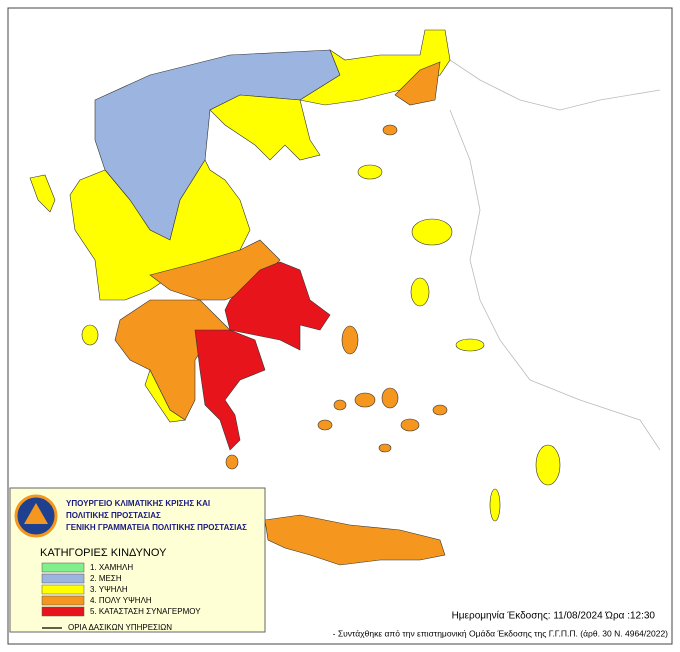  Describe the element at coordinates (120, 627) in the screenshot. I see `boundary-label: ΟΡΙΑ ΔΑΣΙΚΩΝ ΥΠΗΡΕΣΙΩΝ` at that location.